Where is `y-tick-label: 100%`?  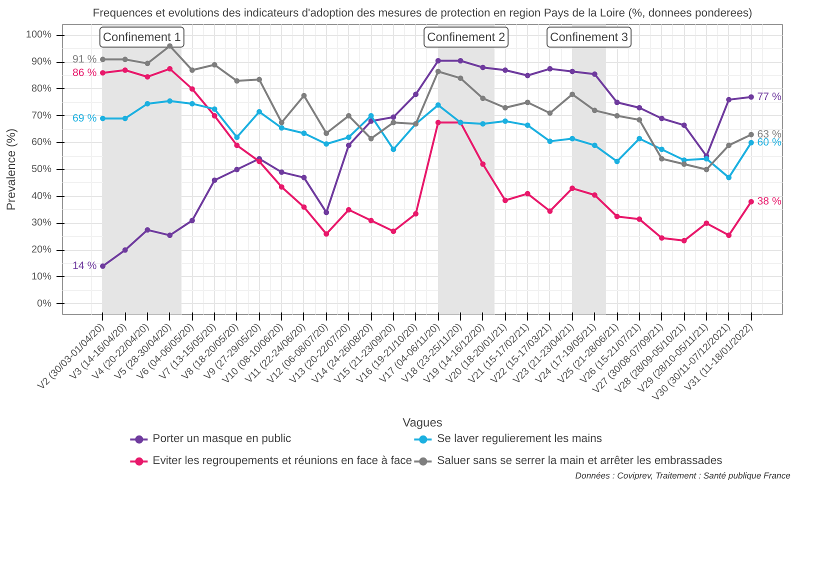
y-tick-label: 100% is located at coordinates (39, 35).